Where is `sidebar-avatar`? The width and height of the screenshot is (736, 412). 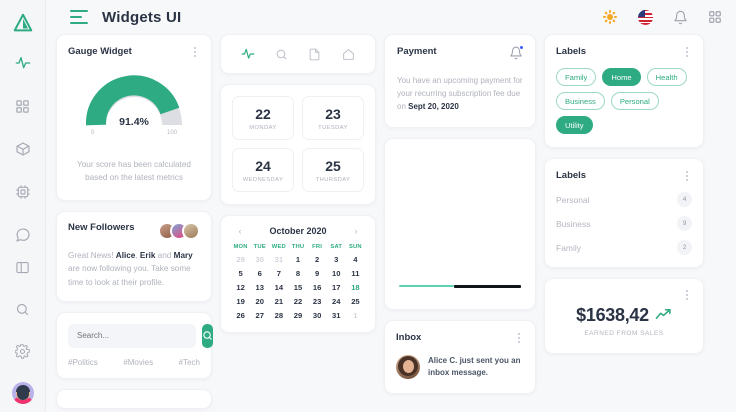 sidebar-avatar is located at coordinates (22, 393).